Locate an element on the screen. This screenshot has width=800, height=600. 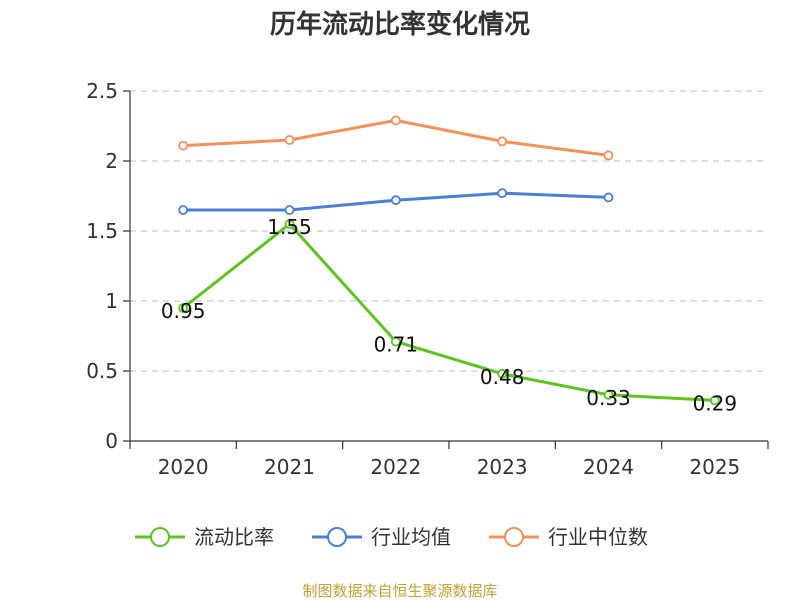
legend-item: 流动比率 is located at coordinates (204, 537).